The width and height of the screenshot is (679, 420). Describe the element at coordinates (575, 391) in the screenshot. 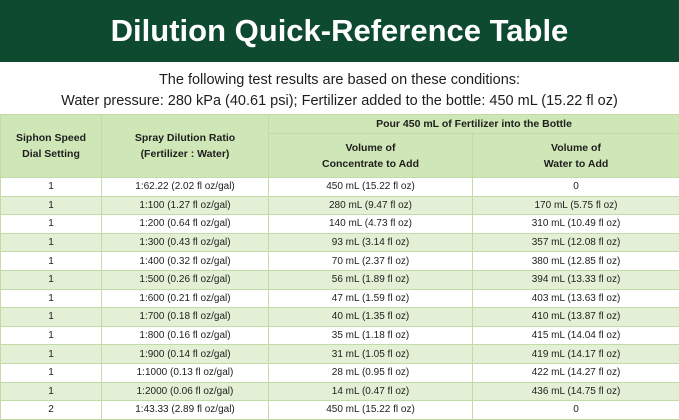

I see `cell: 436 mL (14.75 fl oz)` at that location.